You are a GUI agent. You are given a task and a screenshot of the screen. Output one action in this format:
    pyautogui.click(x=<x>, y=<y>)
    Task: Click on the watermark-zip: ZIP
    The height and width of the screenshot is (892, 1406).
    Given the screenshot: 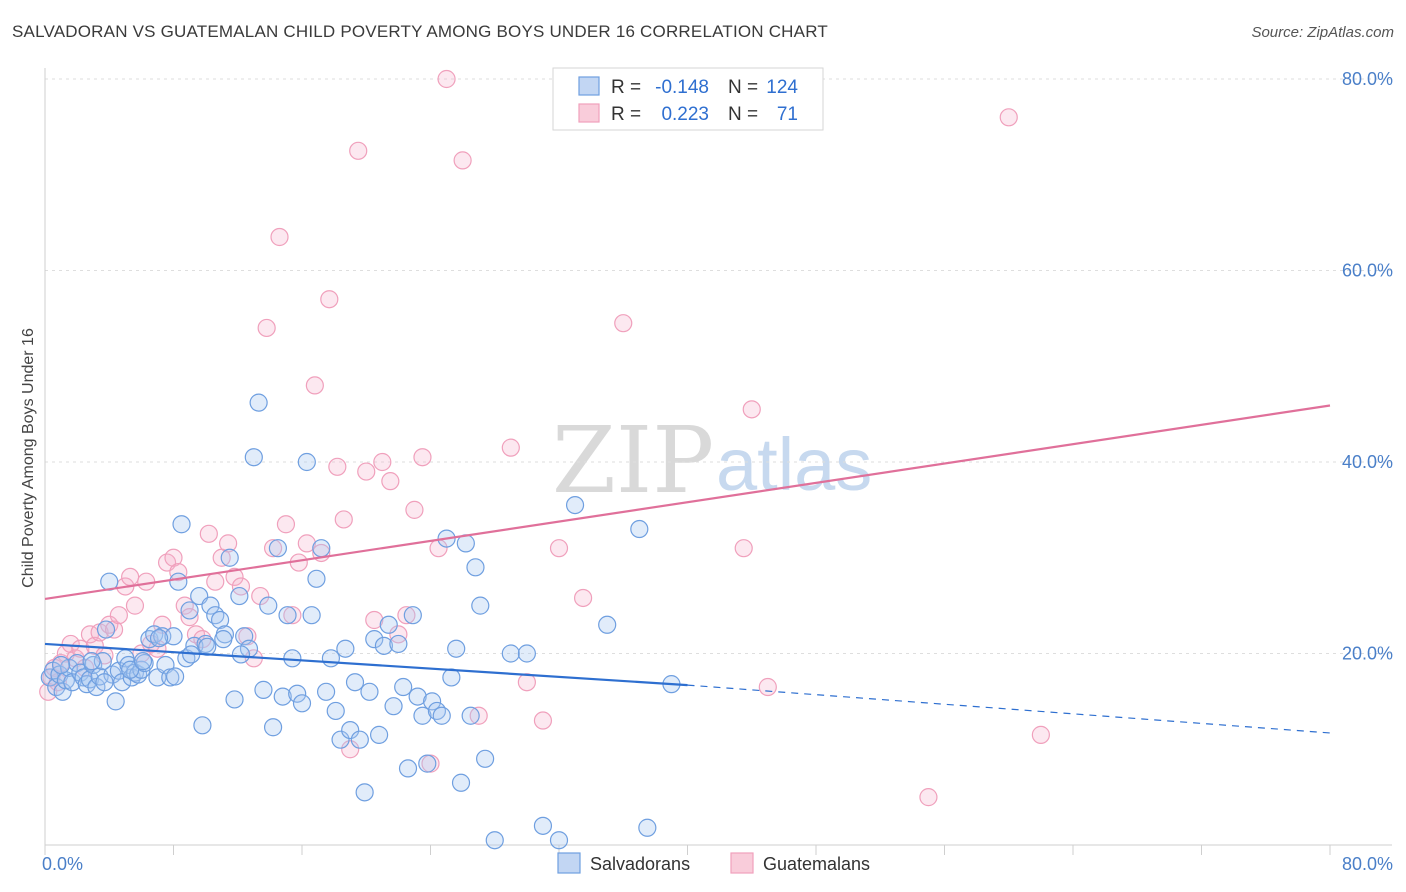 What is the action you would take?
    pyautogui.click(x=633, y=460)
    